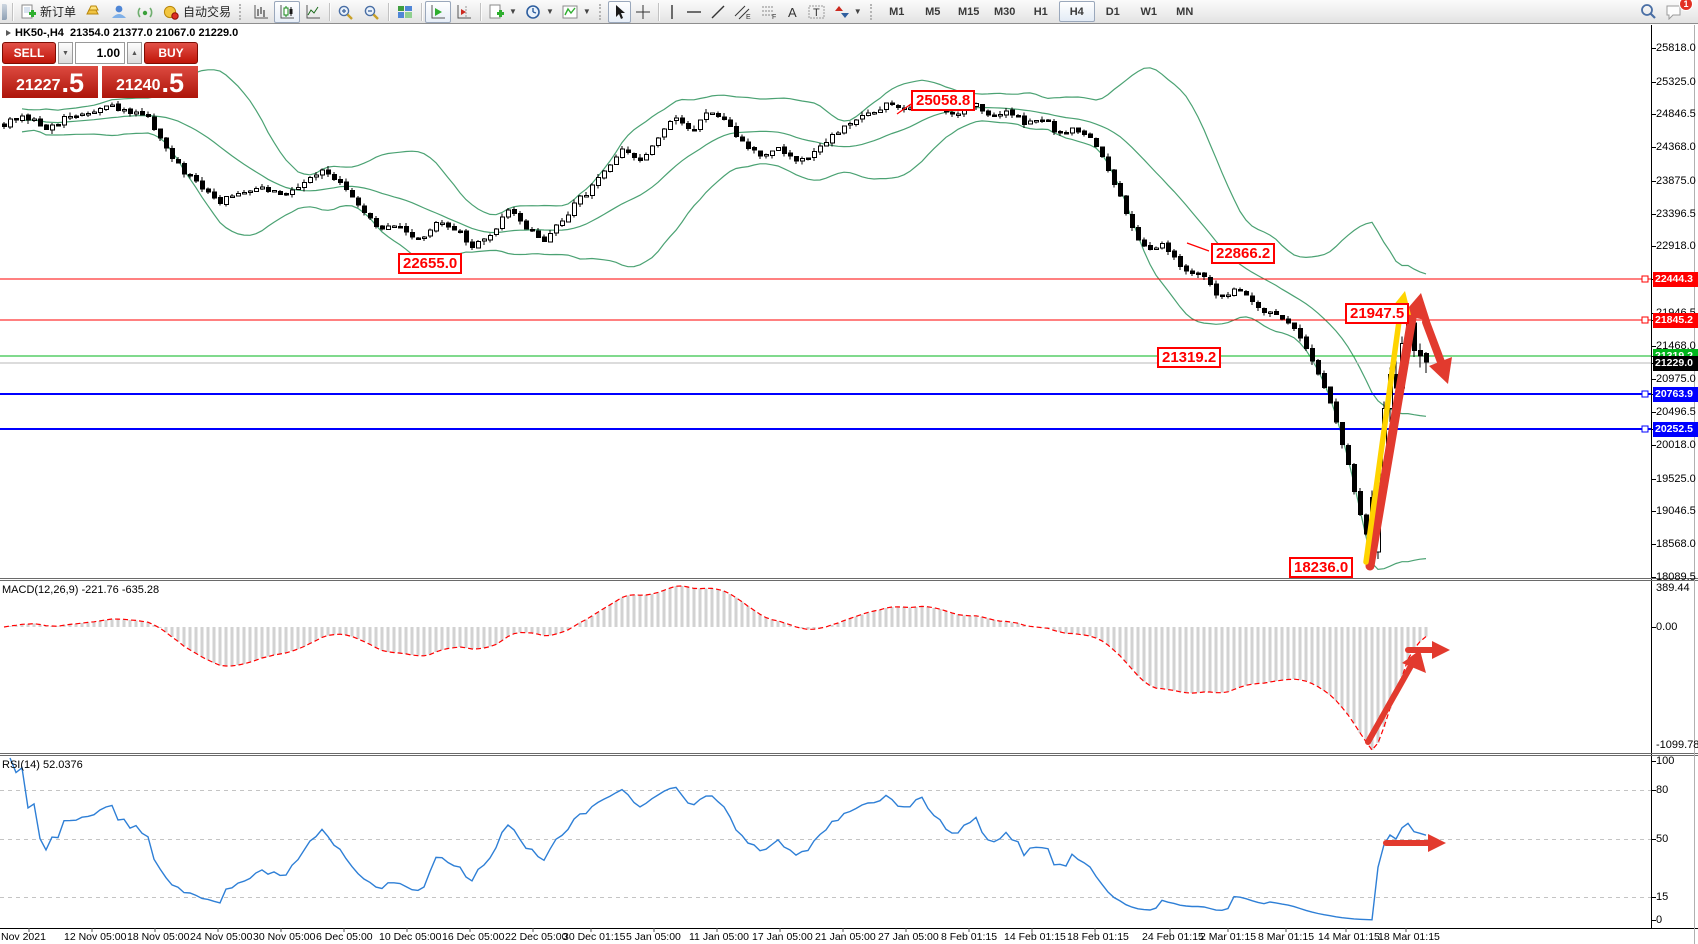 The width and height of the screenshot is (1698, 944). Describe the element at coordinates (817, 12) in the screenshot. I see `text-label-button: T` at that location.